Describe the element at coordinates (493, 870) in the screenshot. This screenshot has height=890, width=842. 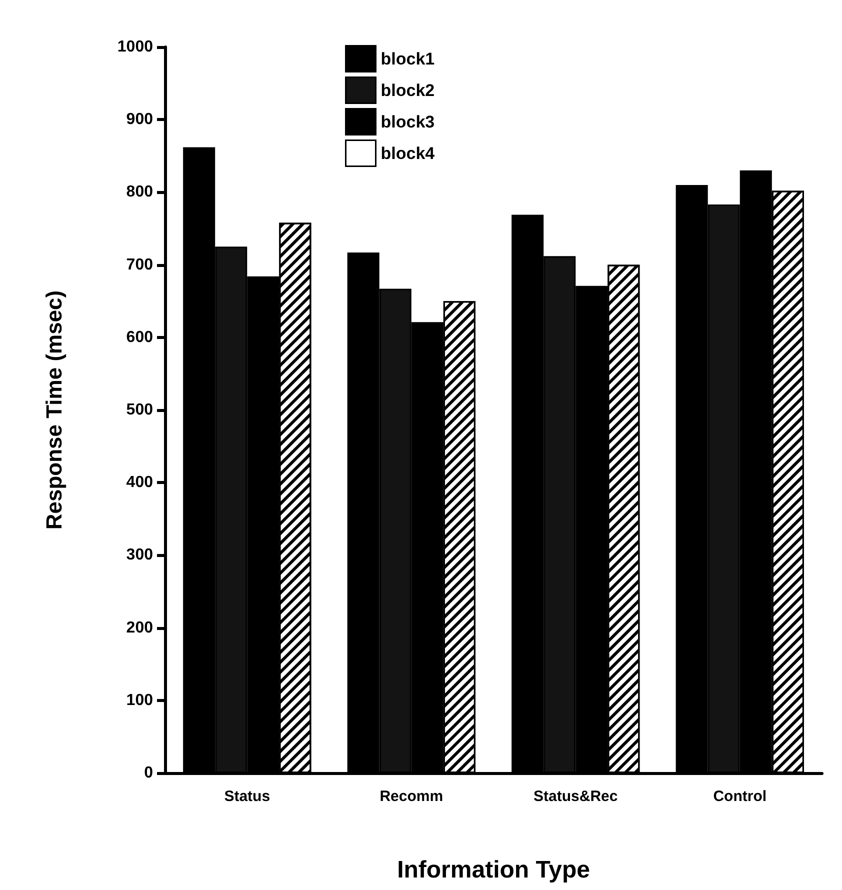
I see `x-axis-title: Information Type` at that location.